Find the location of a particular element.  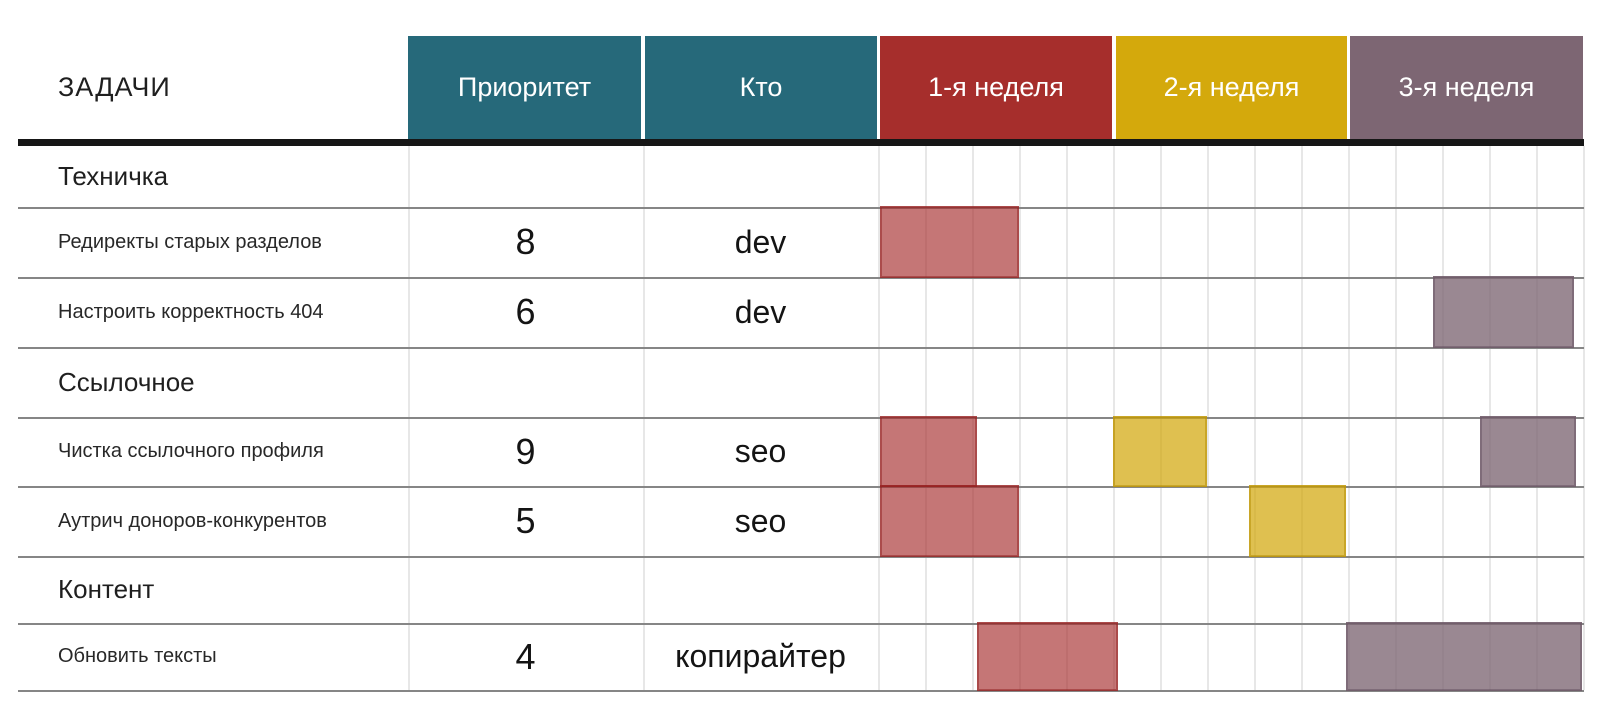

table-bottom-line is located at coordinates (801, 691).